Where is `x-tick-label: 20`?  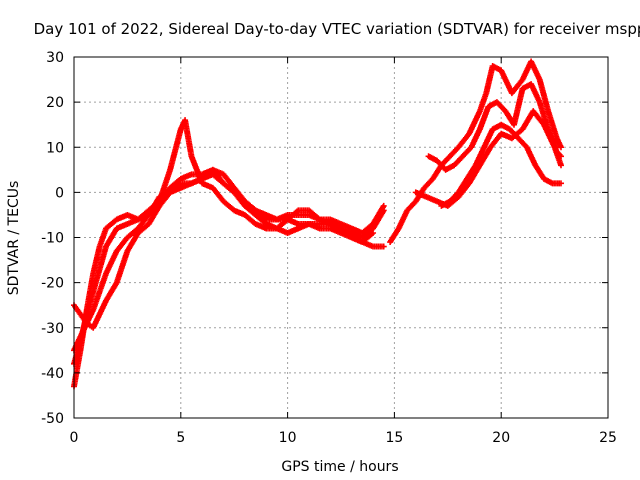 x-tick-label: 20 is located at coordinates (501, 438).